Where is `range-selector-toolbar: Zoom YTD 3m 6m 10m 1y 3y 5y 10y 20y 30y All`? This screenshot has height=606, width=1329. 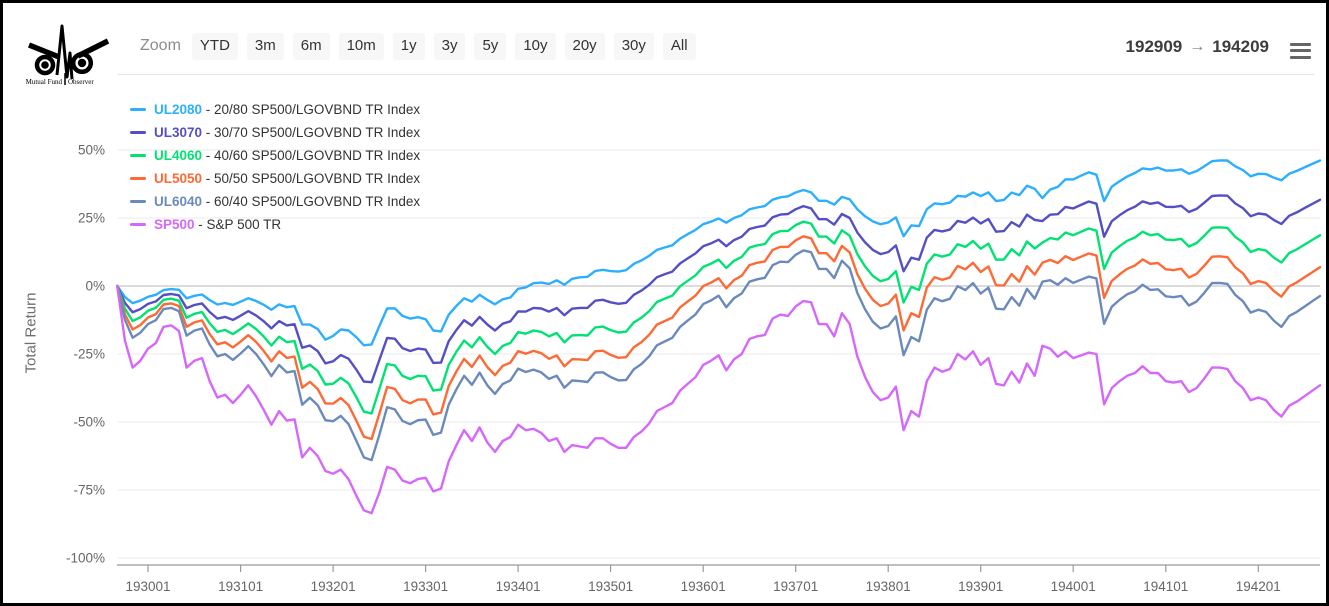 range-selector-toolbar: Zoom YTD 3m 6m 10m 1y 3y 5y 10y 20y 30y All is located at coordinates (418, 46).